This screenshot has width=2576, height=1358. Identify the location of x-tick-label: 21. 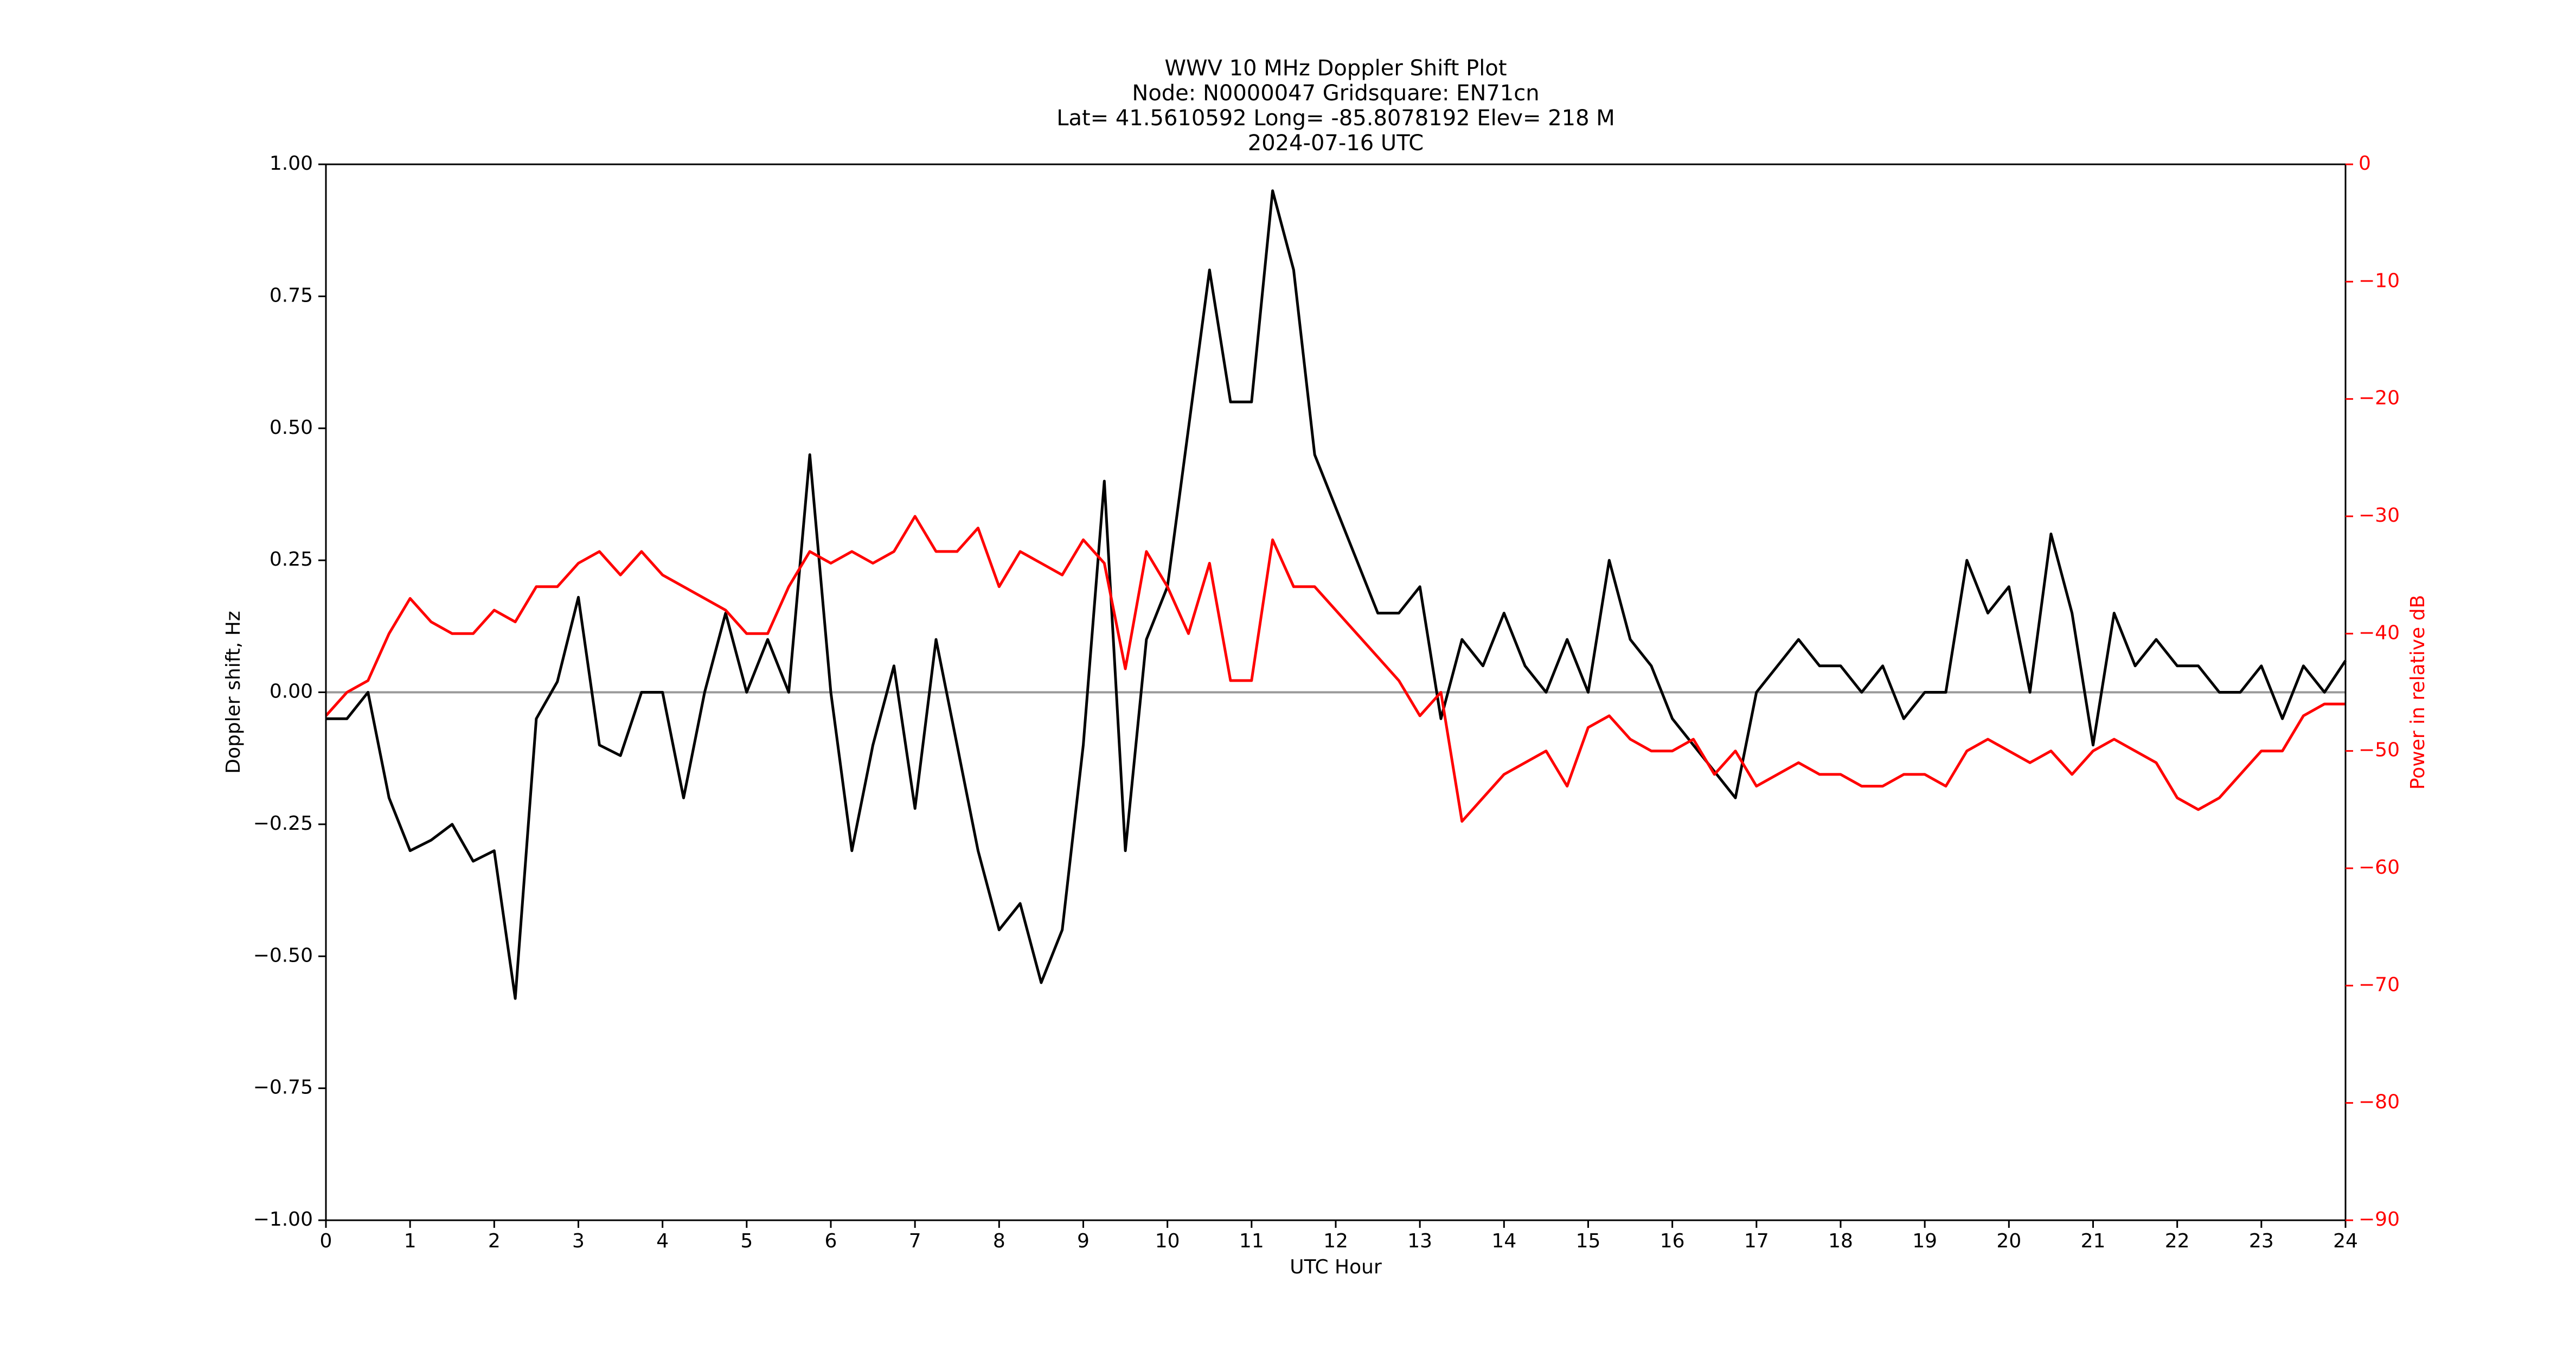
(2093, 1241).